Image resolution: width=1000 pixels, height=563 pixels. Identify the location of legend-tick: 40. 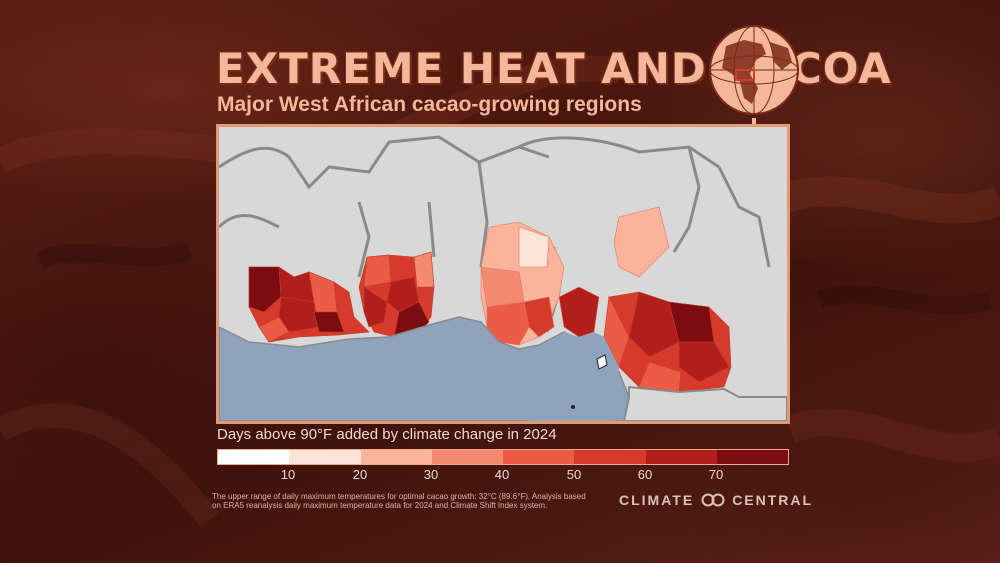
(502, 474).